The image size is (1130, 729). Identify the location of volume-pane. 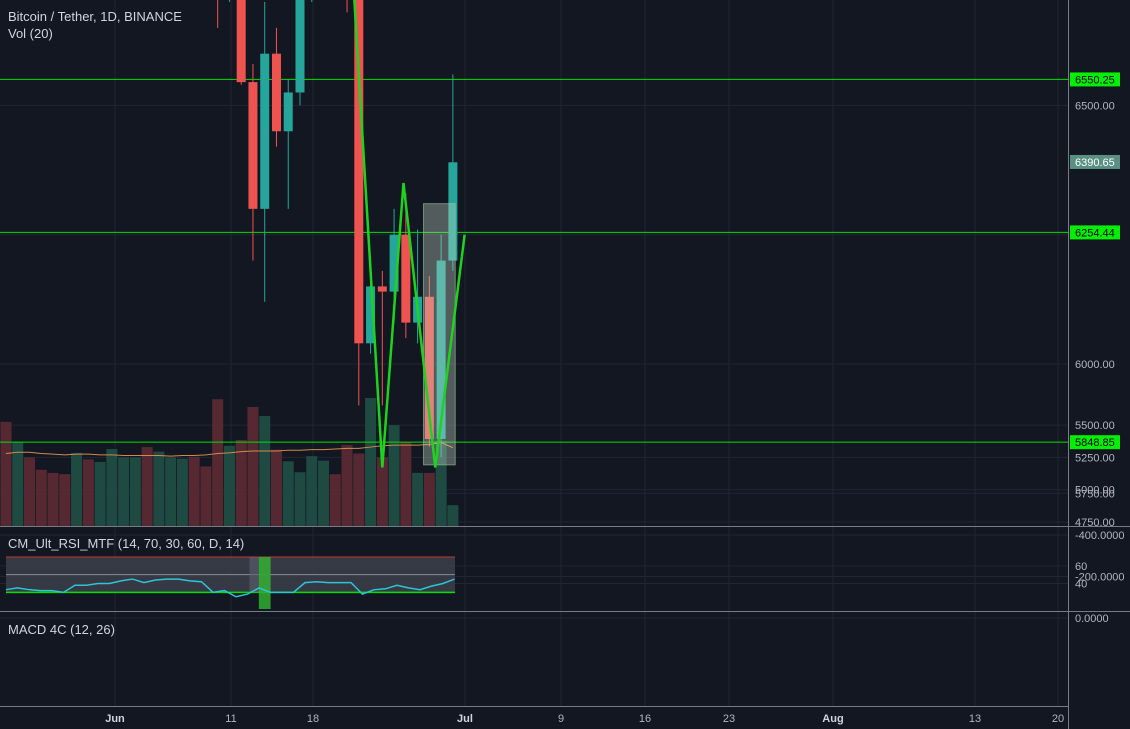
(229, 461).